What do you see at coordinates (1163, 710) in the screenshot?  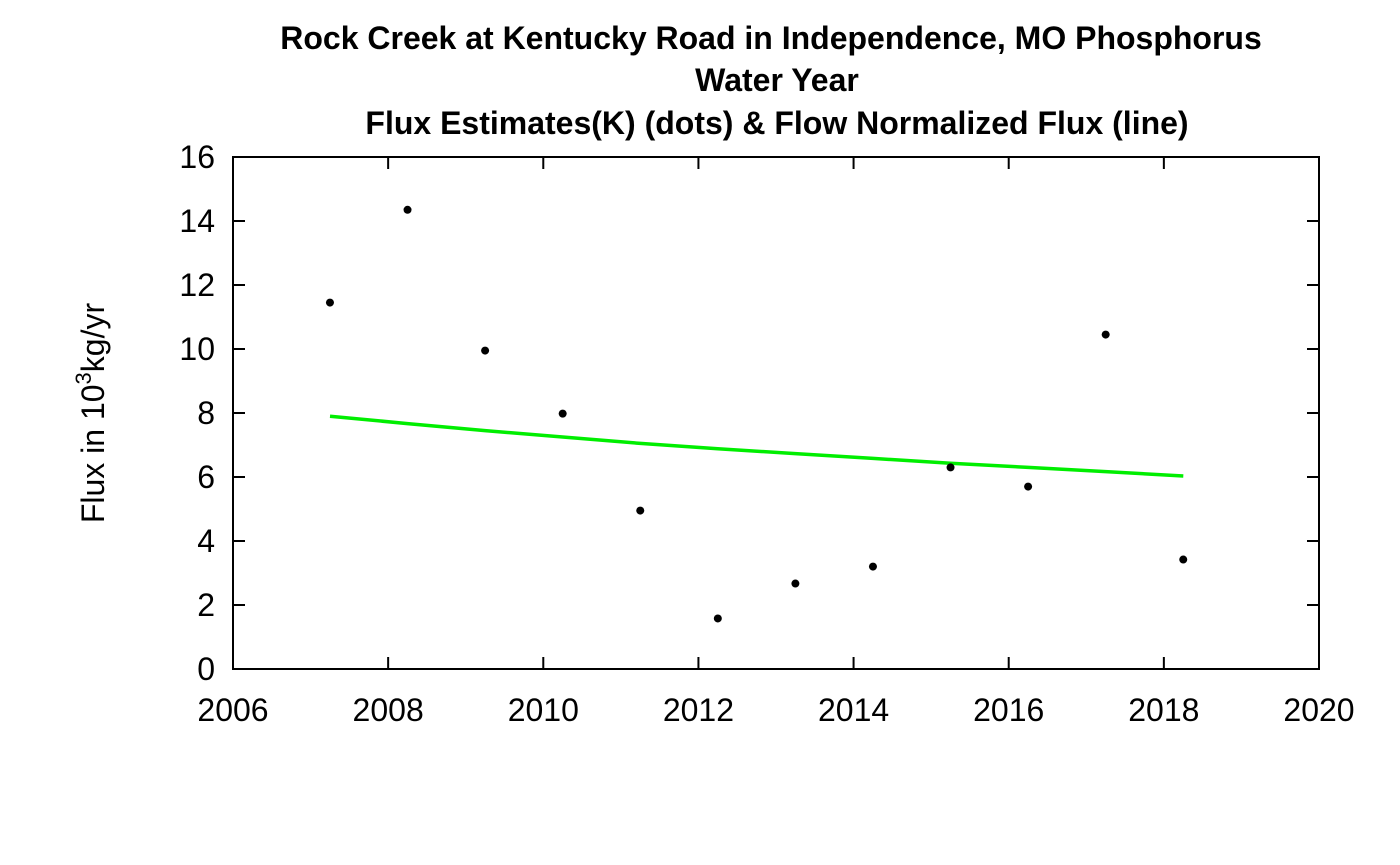 I see `x-tick-label: 2018` at bounding box center [1163, 710].